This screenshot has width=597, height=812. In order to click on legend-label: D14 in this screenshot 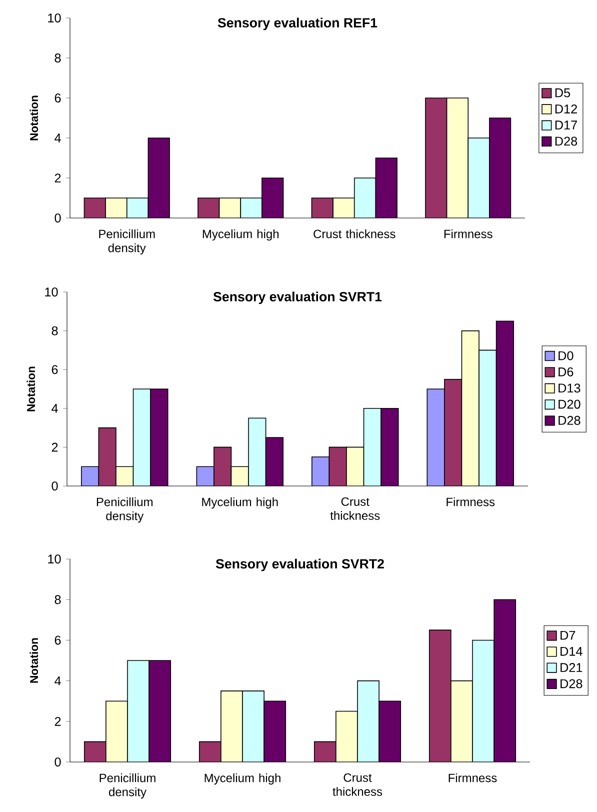, I will do `click(571, 651)`.